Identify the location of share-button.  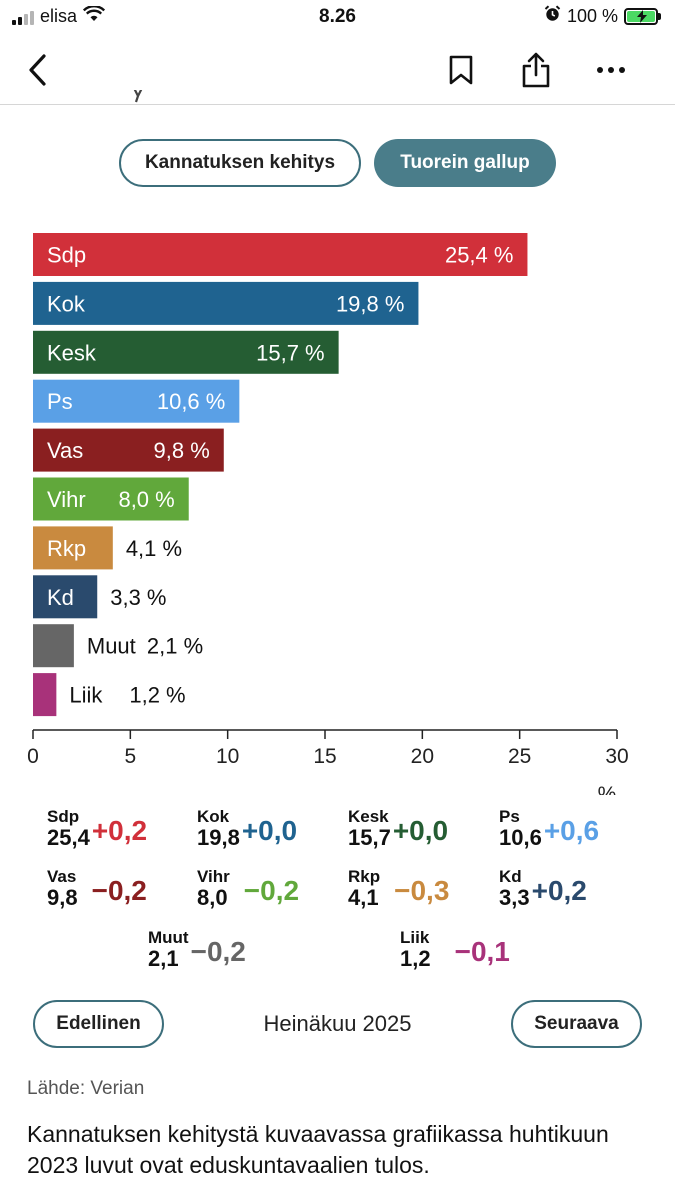
(536, 70).